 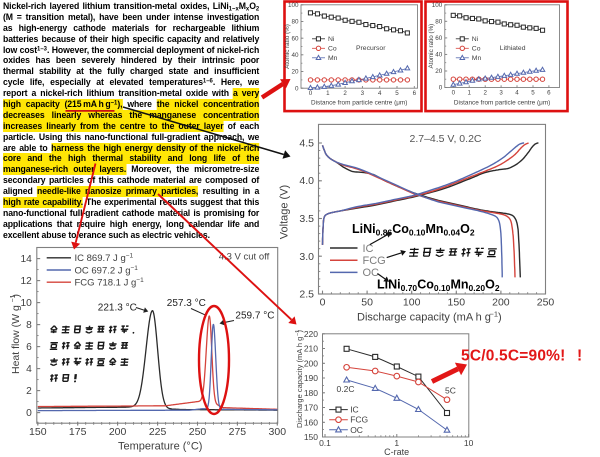 What do you see at coordinates (306, 257) in the screenshot?
I see `svg-text: 3.0` at bounding box center [306, 257].